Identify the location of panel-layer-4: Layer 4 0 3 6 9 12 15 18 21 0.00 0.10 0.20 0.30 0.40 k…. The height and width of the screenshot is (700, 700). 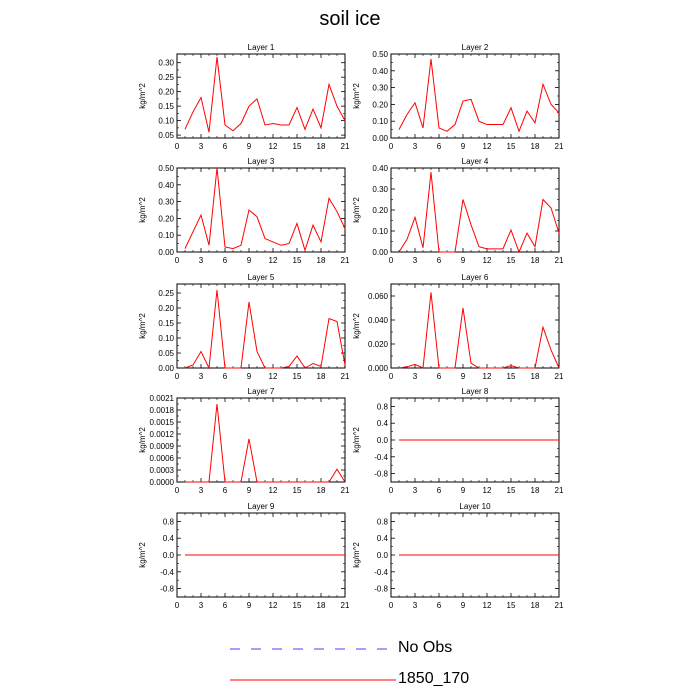
(458, 211).